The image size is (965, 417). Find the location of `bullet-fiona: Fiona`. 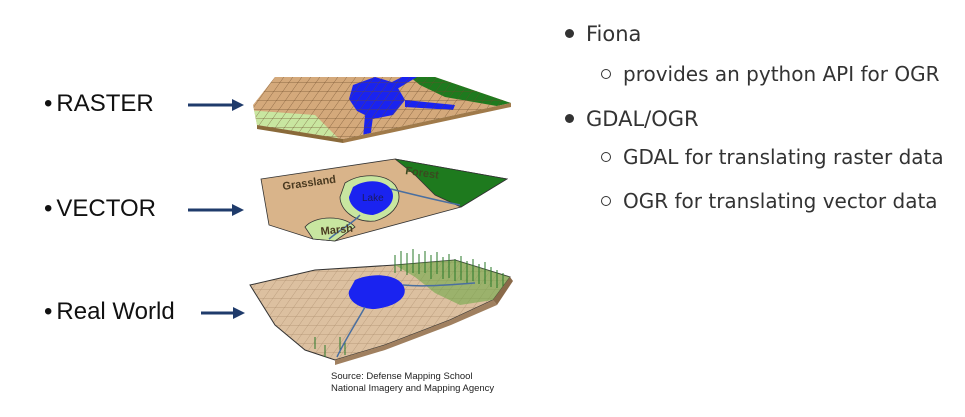

bullet-fiona: Fiona is located at coordinates (603, 34).